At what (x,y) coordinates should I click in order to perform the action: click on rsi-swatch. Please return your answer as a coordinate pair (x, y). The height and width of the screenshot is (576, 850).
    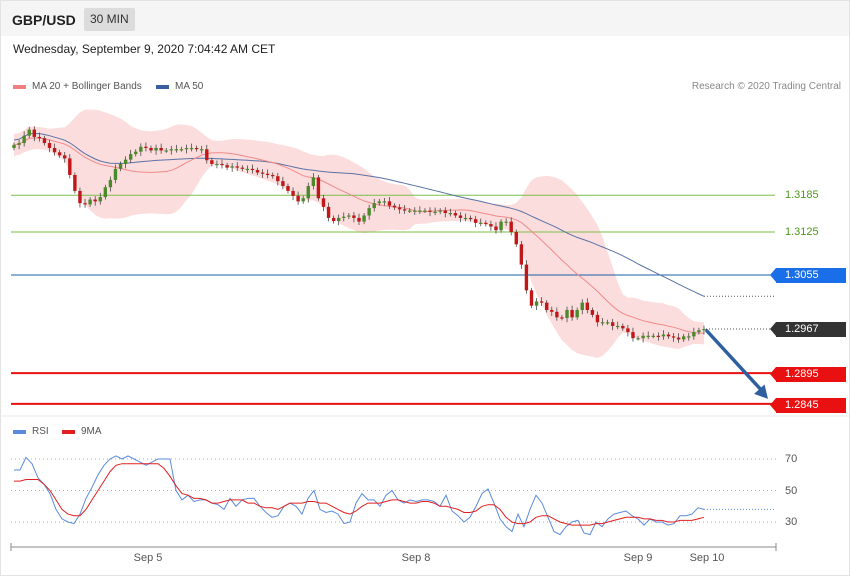
    Looking at the image, I should click on (19, 431).